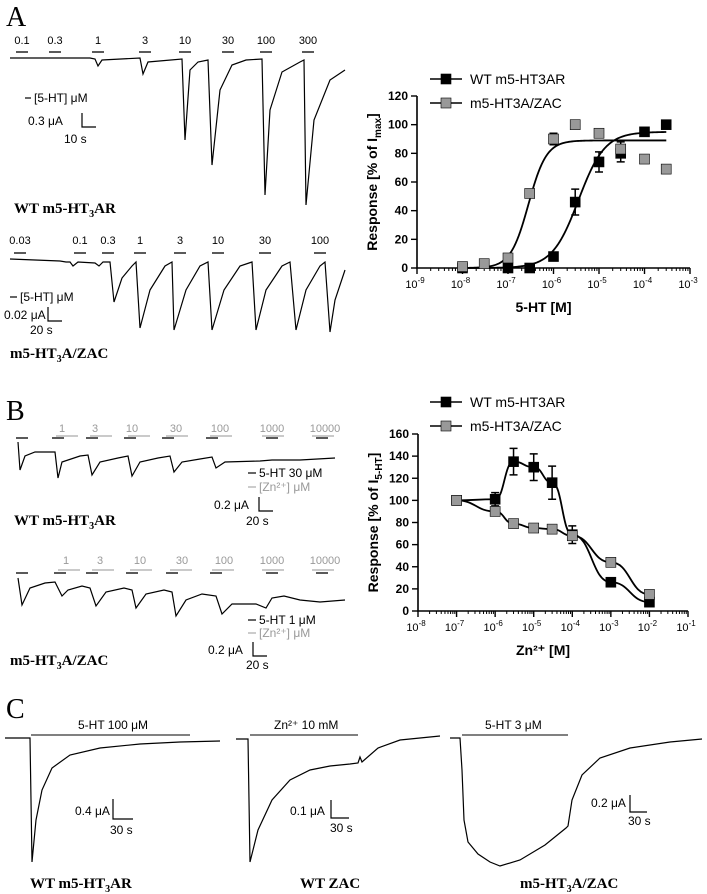 The width and height of the screenshot is (707, 894). Describe the element at coordinates (320, 241) in the screenshot. I see `panel-a-zac-conc-label: 100` at that location.